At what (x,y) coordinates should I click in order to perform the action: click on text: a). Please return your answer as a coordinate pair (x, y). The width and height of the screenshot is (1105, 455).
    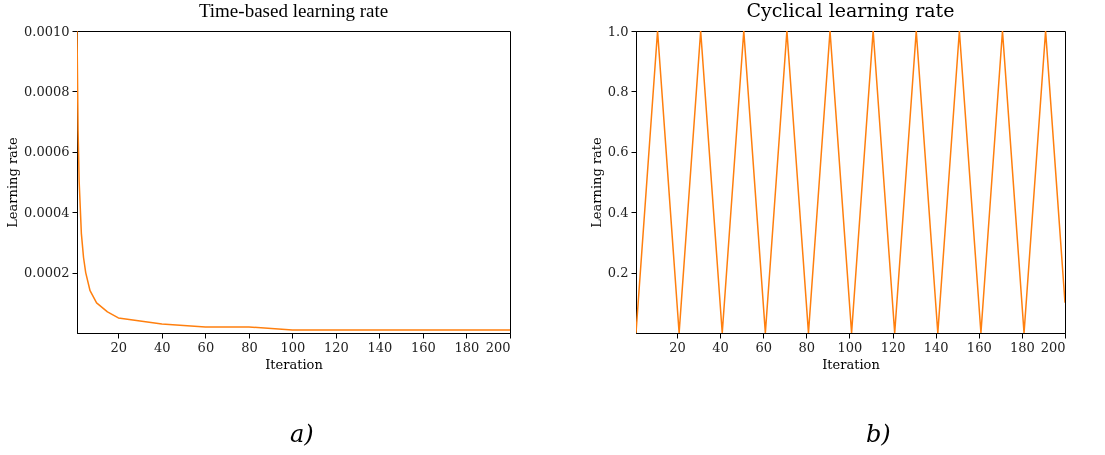
    Looking at the image, I should click on (302, 434).